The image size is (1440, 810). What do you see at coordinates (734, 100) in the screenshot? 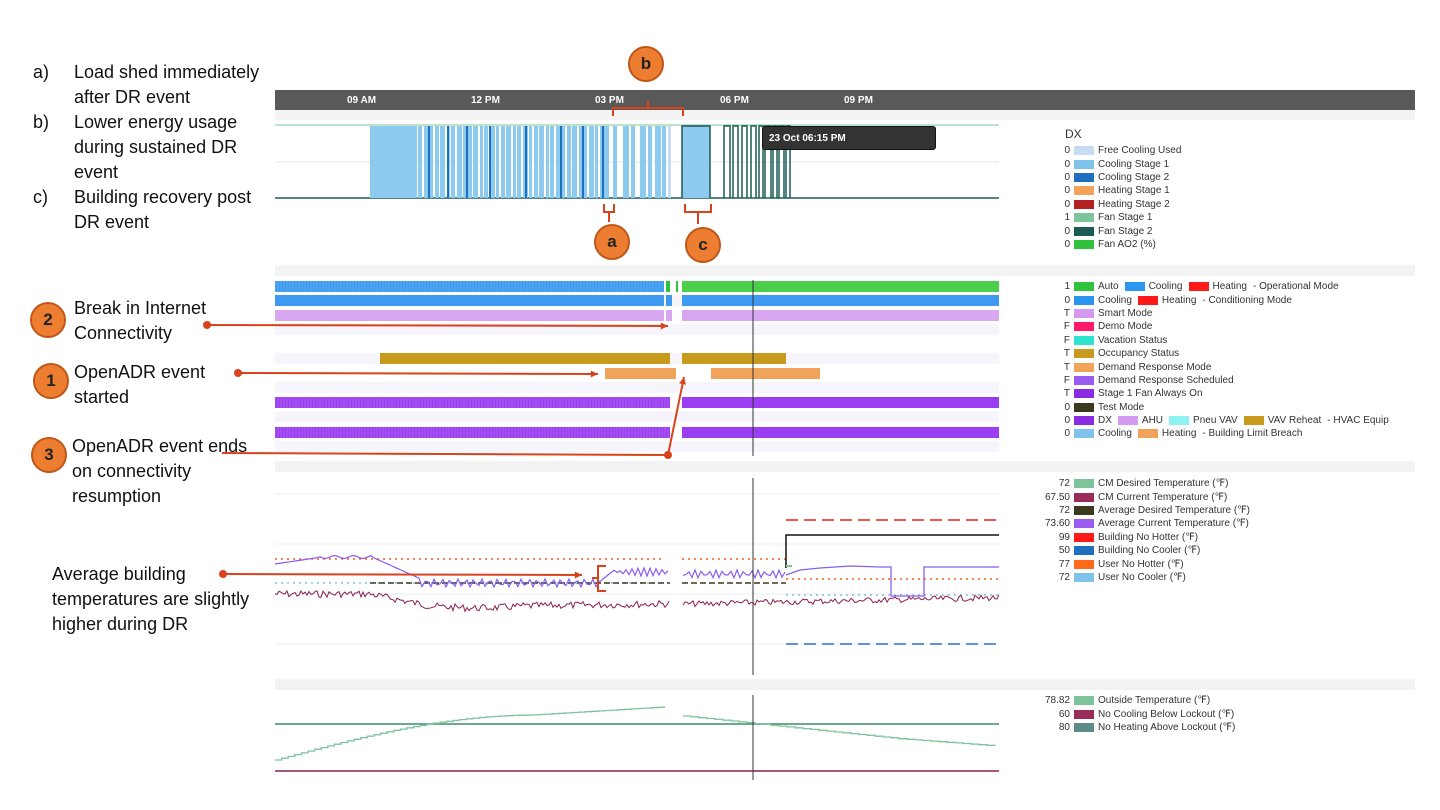
I see `time-tick: 06 PM` at bounding box center [734, 100].